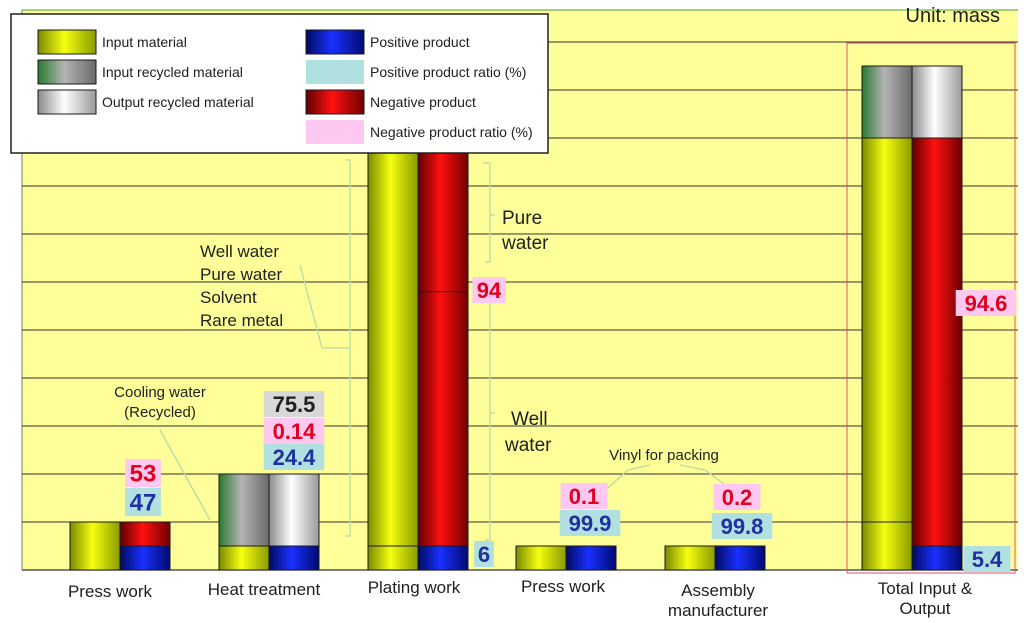  What do you see at coordinates (241, 274) in the screenshot?
I see `plating-inputs-line2: Pure water` at bounding box center [241, 274].